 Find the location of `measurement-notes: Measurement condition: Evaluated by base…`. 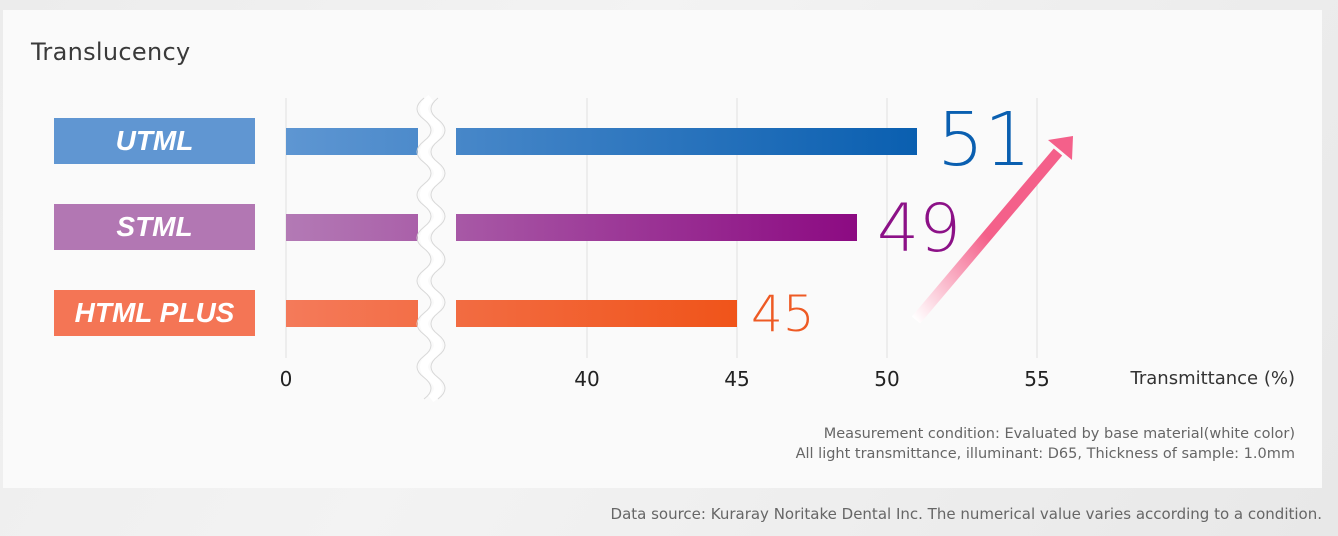

measurement-notes: Measurement condition: Evaluated by base… is located at coordinates (1045, 444).